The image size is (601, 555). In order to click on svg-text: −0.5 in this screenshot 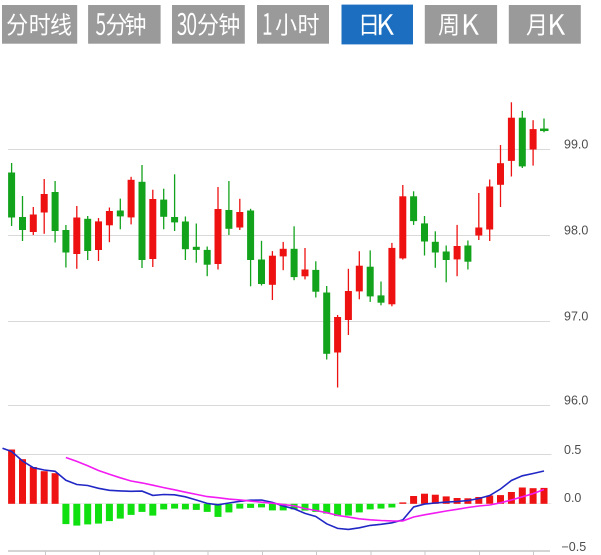, I will do `click(574, 547)`.